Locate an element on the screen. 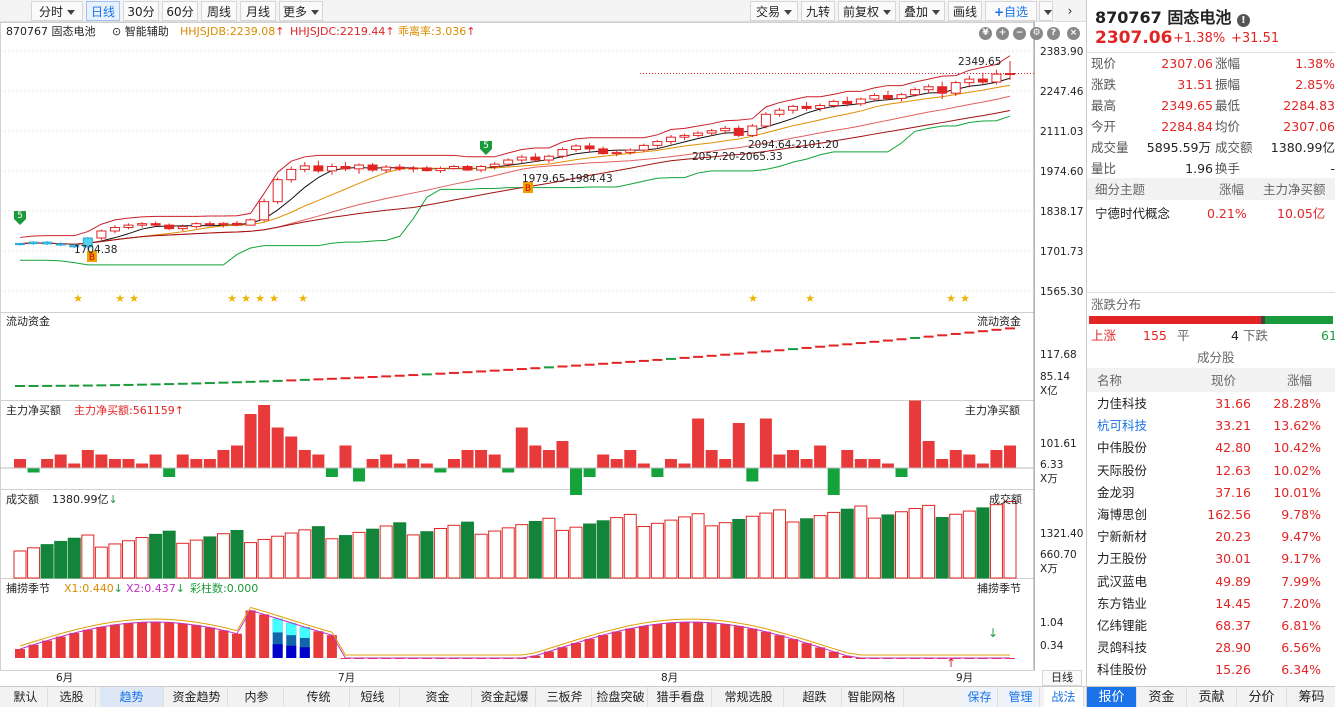 This screenshot has height=707, width=1335. close-icon: × is located at coordinates (1073, 33).